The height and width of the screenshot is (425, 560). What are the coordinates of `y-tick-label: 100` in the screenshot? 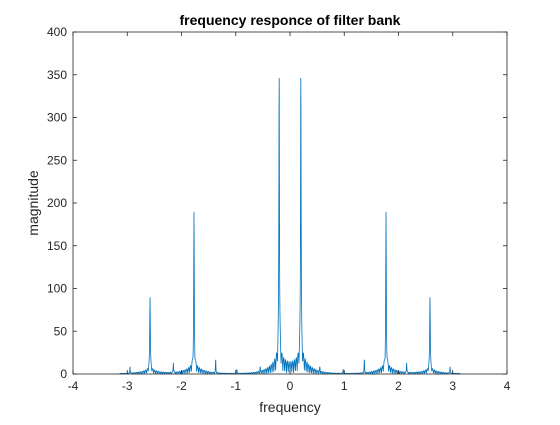 It's located at (57, 289).